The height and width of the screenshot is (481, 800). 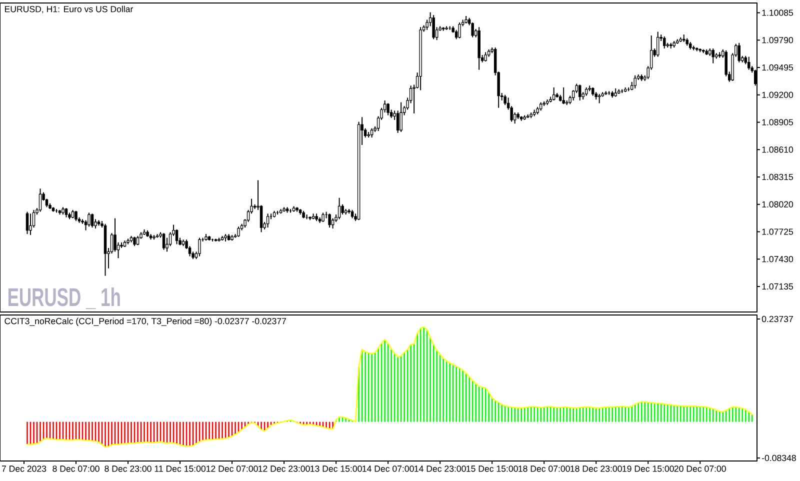 I want to click on y-tick-label: 1.08020, so click(x=778, y=204).